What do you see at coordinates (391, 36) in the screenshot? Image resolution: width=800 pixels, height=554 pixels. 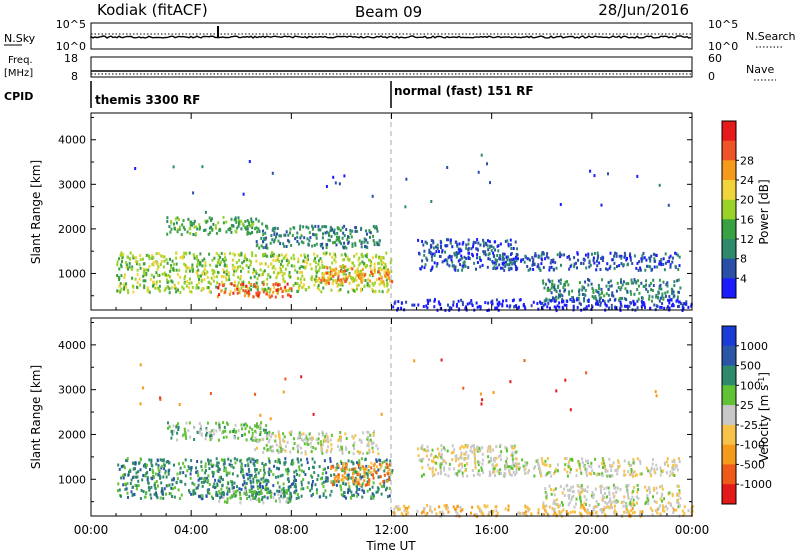 I see `noise-panel-frame` at bounding box center [391, 36].